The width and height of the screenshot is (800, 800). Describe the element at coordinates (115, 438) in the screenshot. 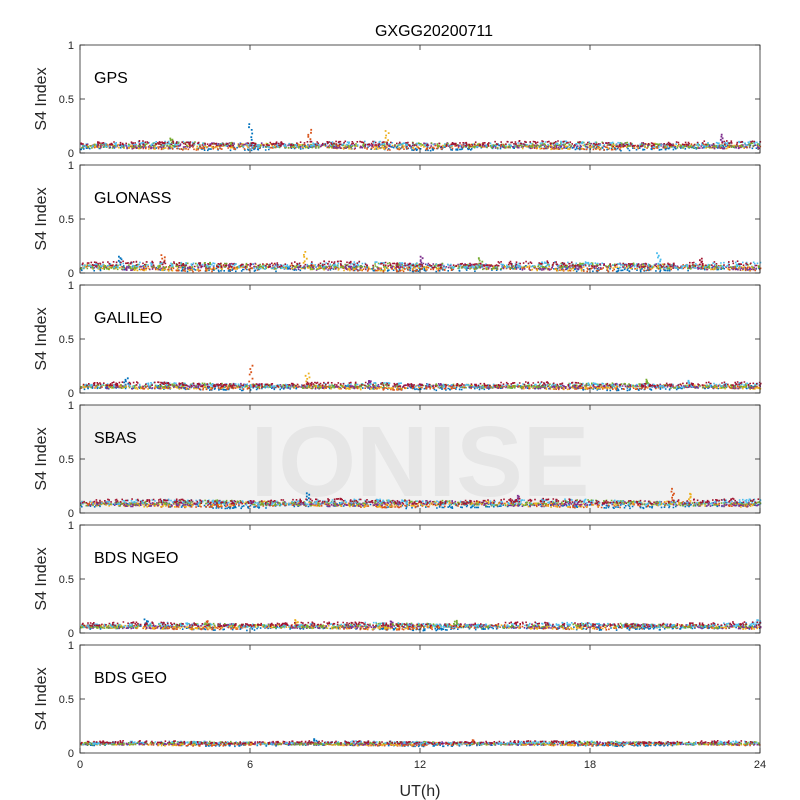

I see `panel-label: SBAS` at that location.